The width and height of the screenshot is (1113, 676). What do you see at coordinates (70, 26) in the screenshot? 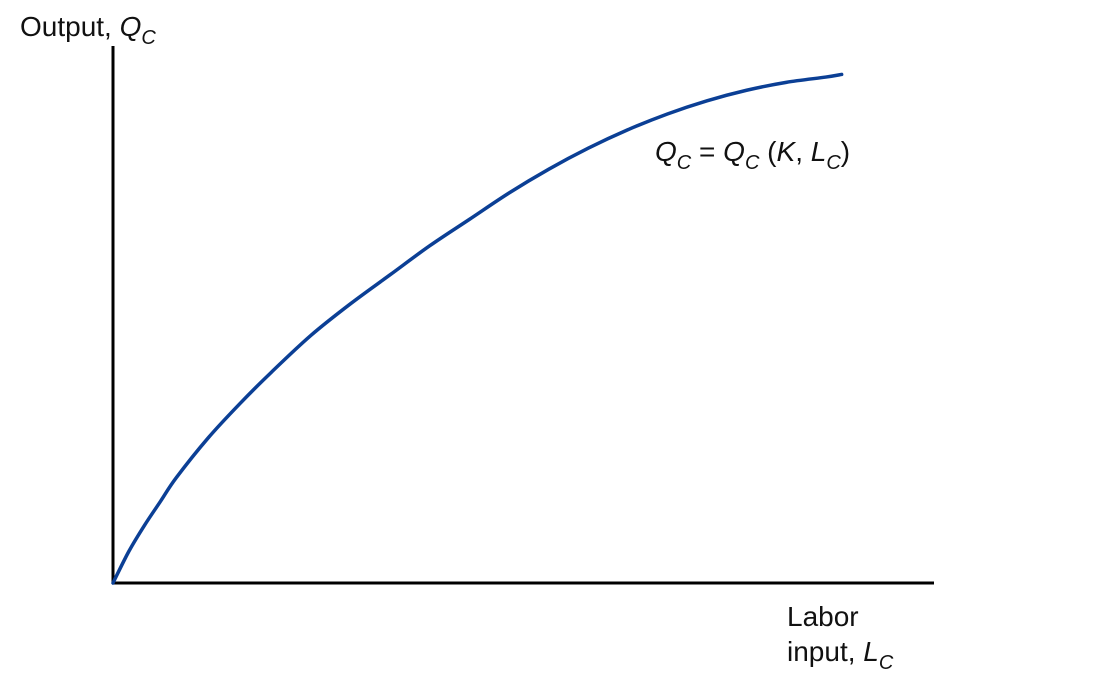
I see `y-axis-label-prefix: Output,` at bounding box center [70, 26].